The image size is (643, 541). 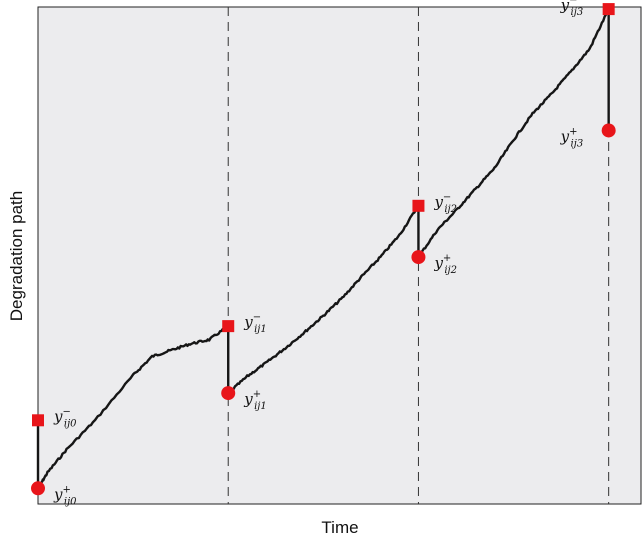 What do you see at coordinates (65, 495) in the screenshot?
I see `point-label-1: y+ ij0` at bounding box center [65, 495].